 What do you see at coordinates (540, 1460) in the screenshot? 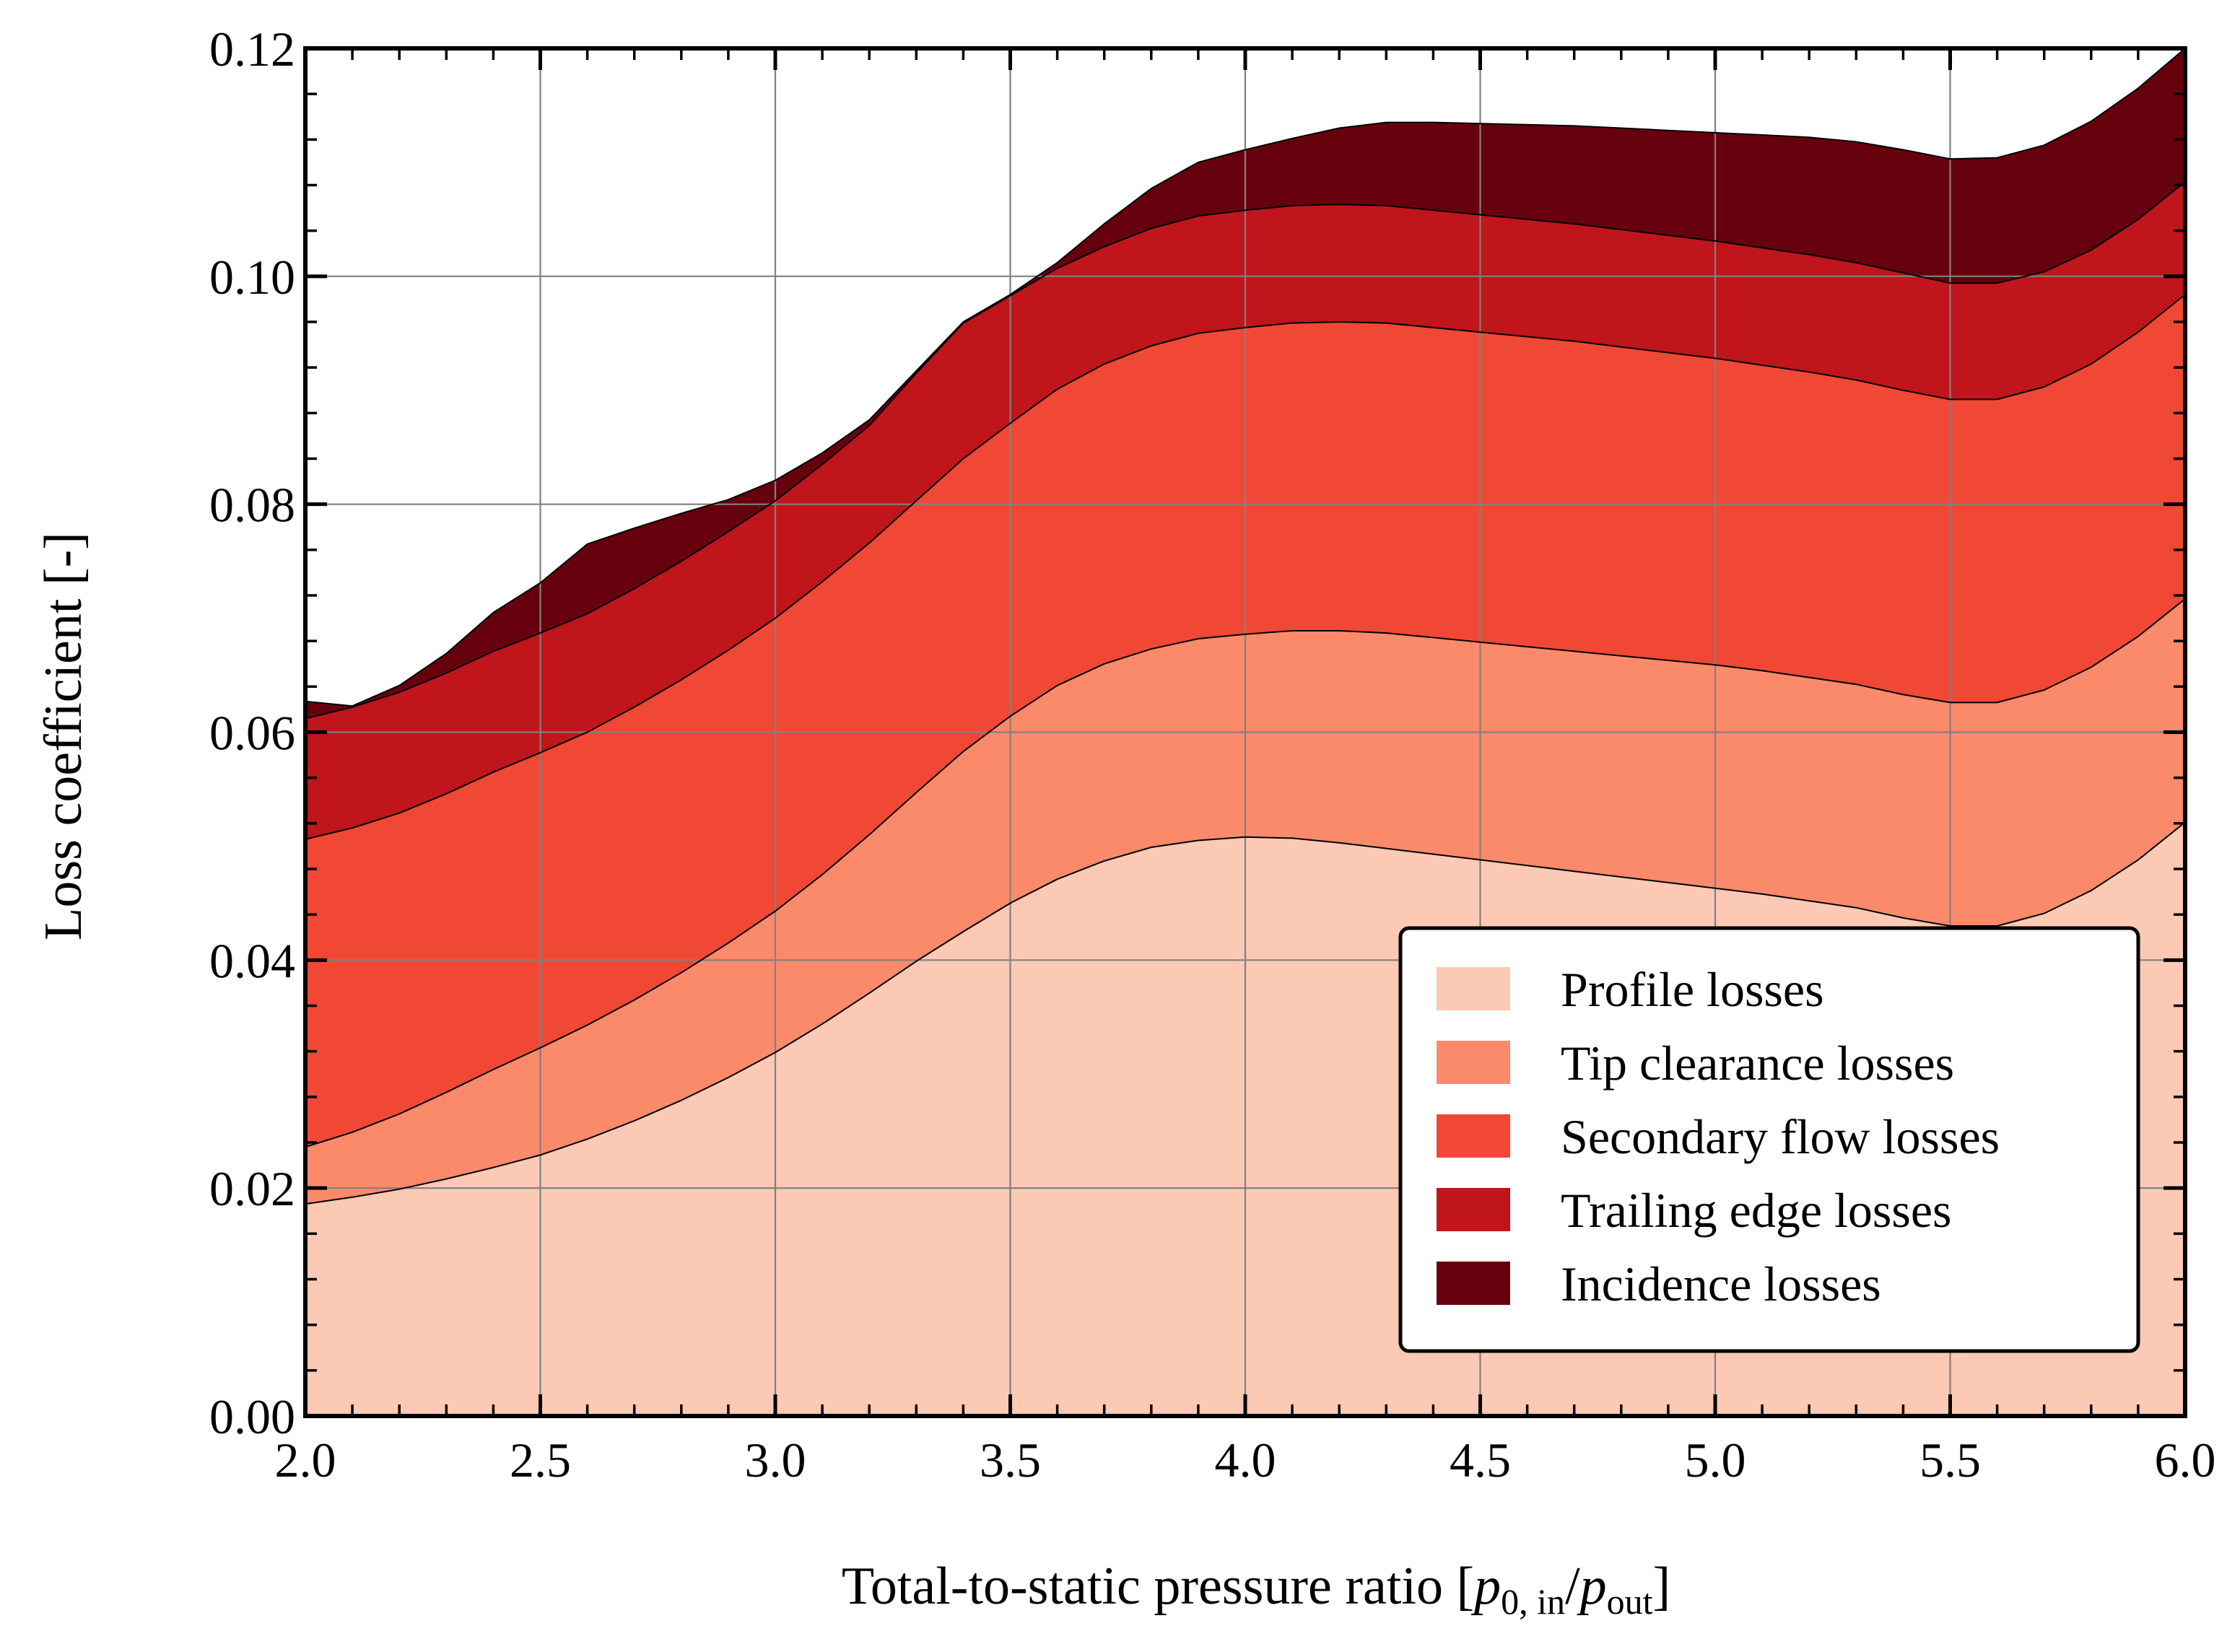
I see `x-tick-label: 2.5` at bounding box center [540, 1460].